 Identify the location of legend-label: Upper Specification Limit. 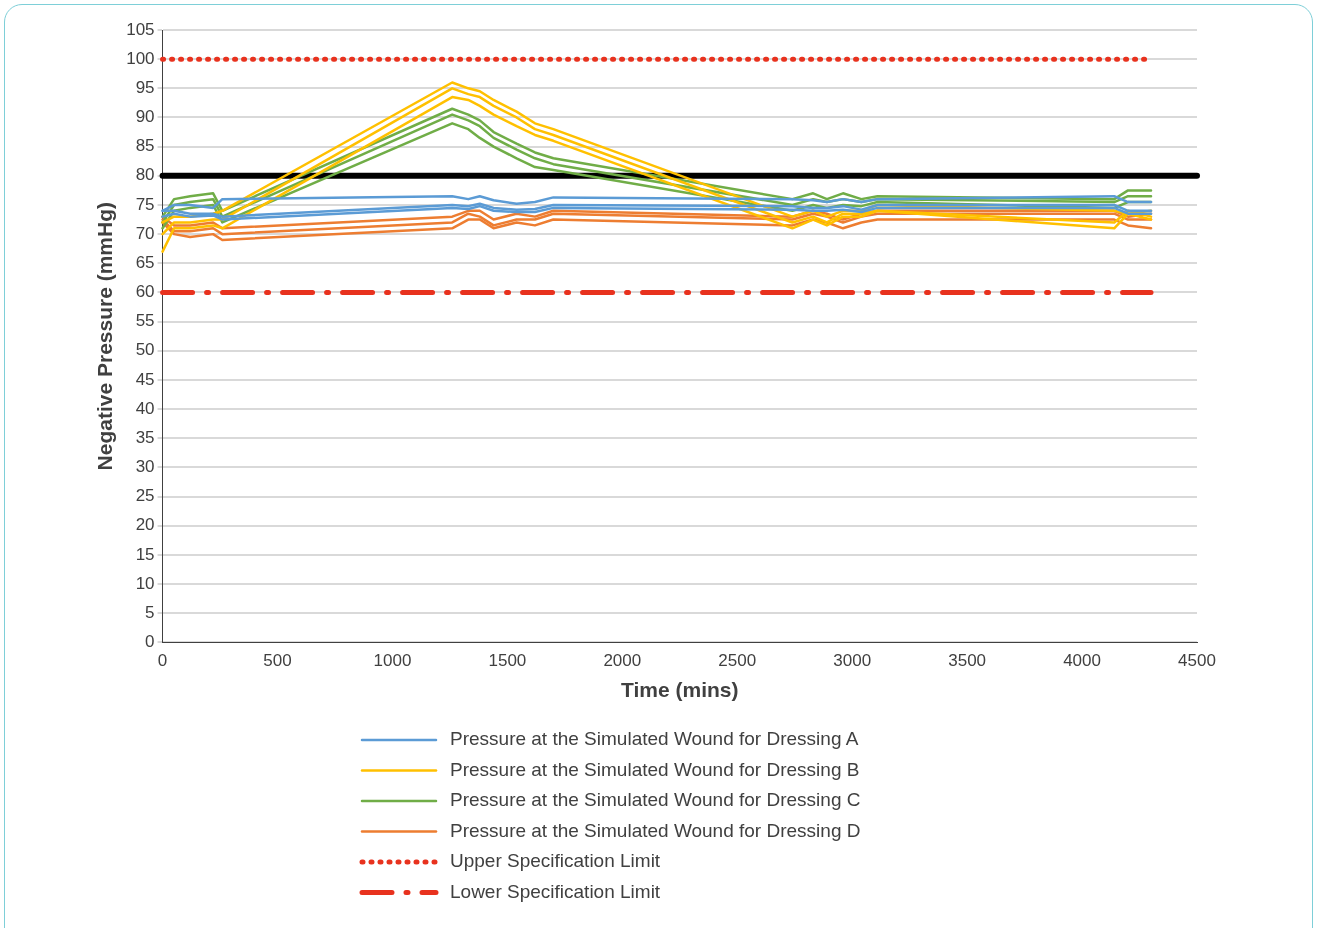
(555, 861).